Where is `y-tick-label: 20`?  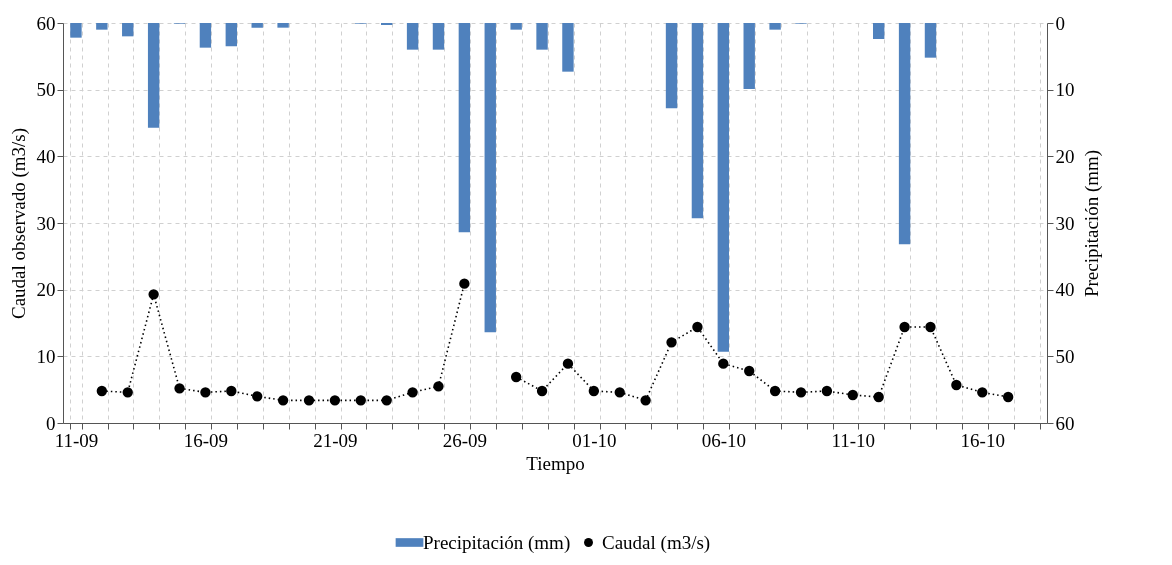 y-tick-label: 20 is located at coordinates (46, 290).